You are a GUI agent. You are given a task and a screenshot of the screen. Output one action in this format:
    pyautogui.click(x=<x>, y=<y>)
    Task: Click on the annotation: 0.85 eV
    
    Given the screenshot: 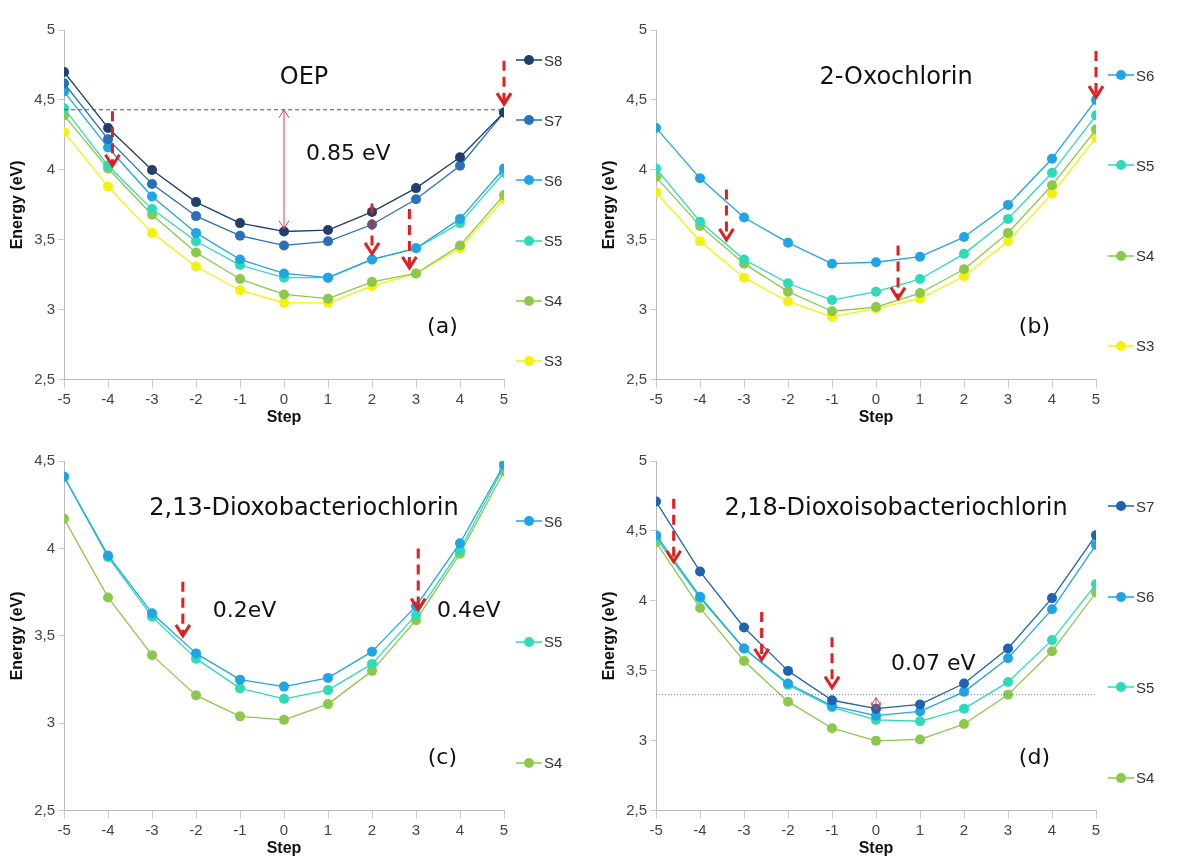 What is the action you would take?
    pyautogui.click(x=348, y=153)
    